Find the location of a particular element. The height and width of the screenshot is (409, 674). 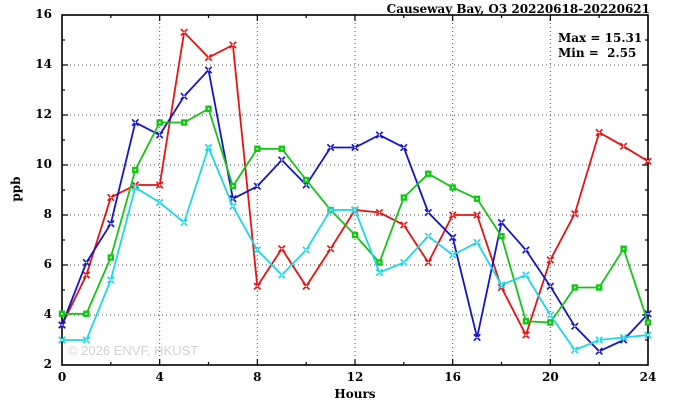

x-tick-label: 0 is located at coordinates (62, 377).